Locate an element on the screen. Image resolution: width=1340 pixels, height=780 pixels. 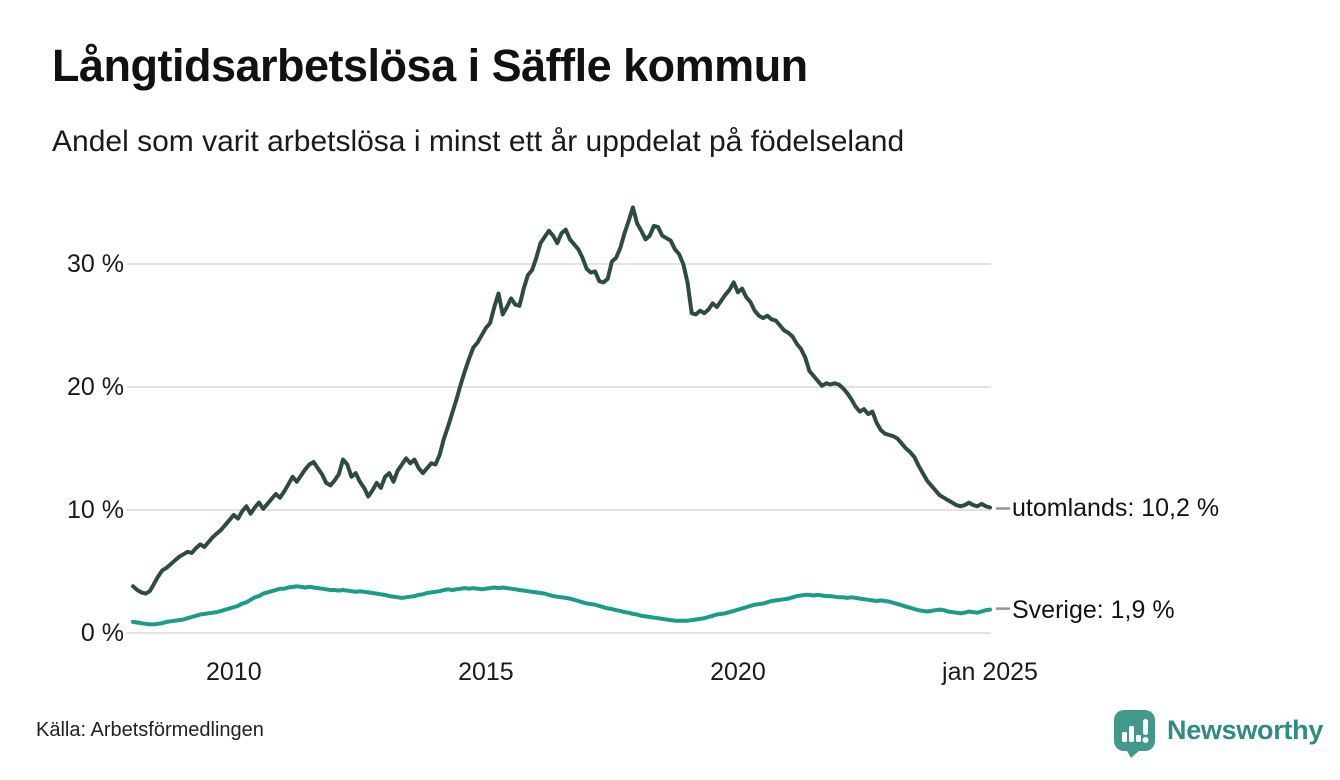
series-end-label-sverige: Sverige: 1,9 % is located at coordinates (1093, 609).